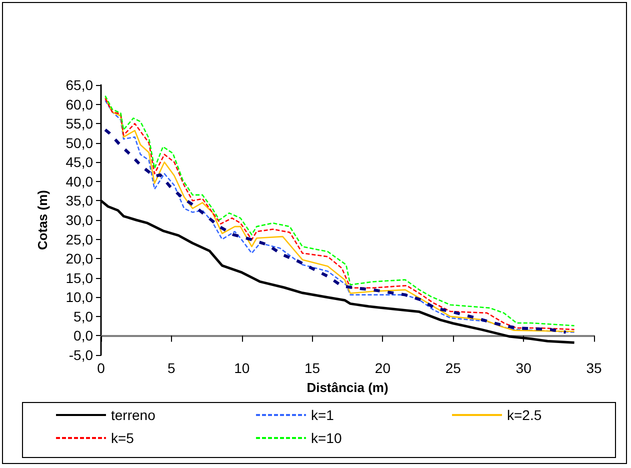  Describe the element at coordinates (80, 162) in the screenshot. I see `y-tick-label: 45,0` at that location.